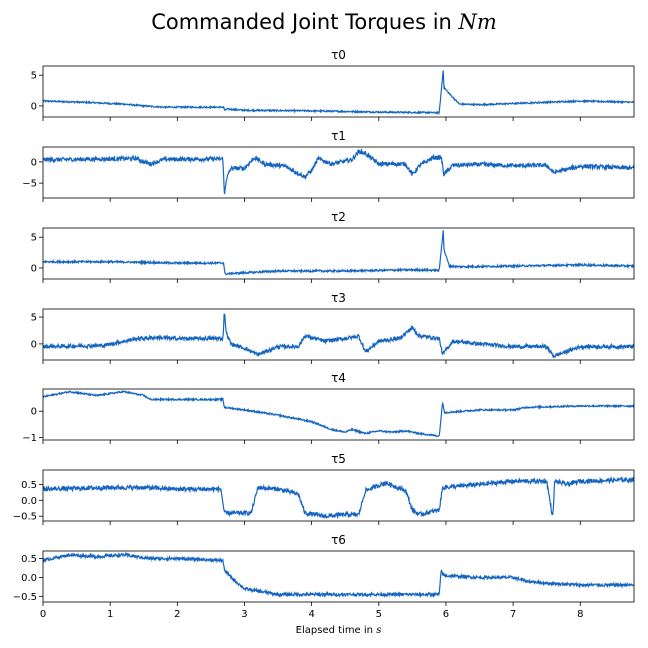 This screenshot has height=648, width=648. Describe the element at coordinates (29, 438) in the screenshot. I see `y-tick-label: −1` at that location.